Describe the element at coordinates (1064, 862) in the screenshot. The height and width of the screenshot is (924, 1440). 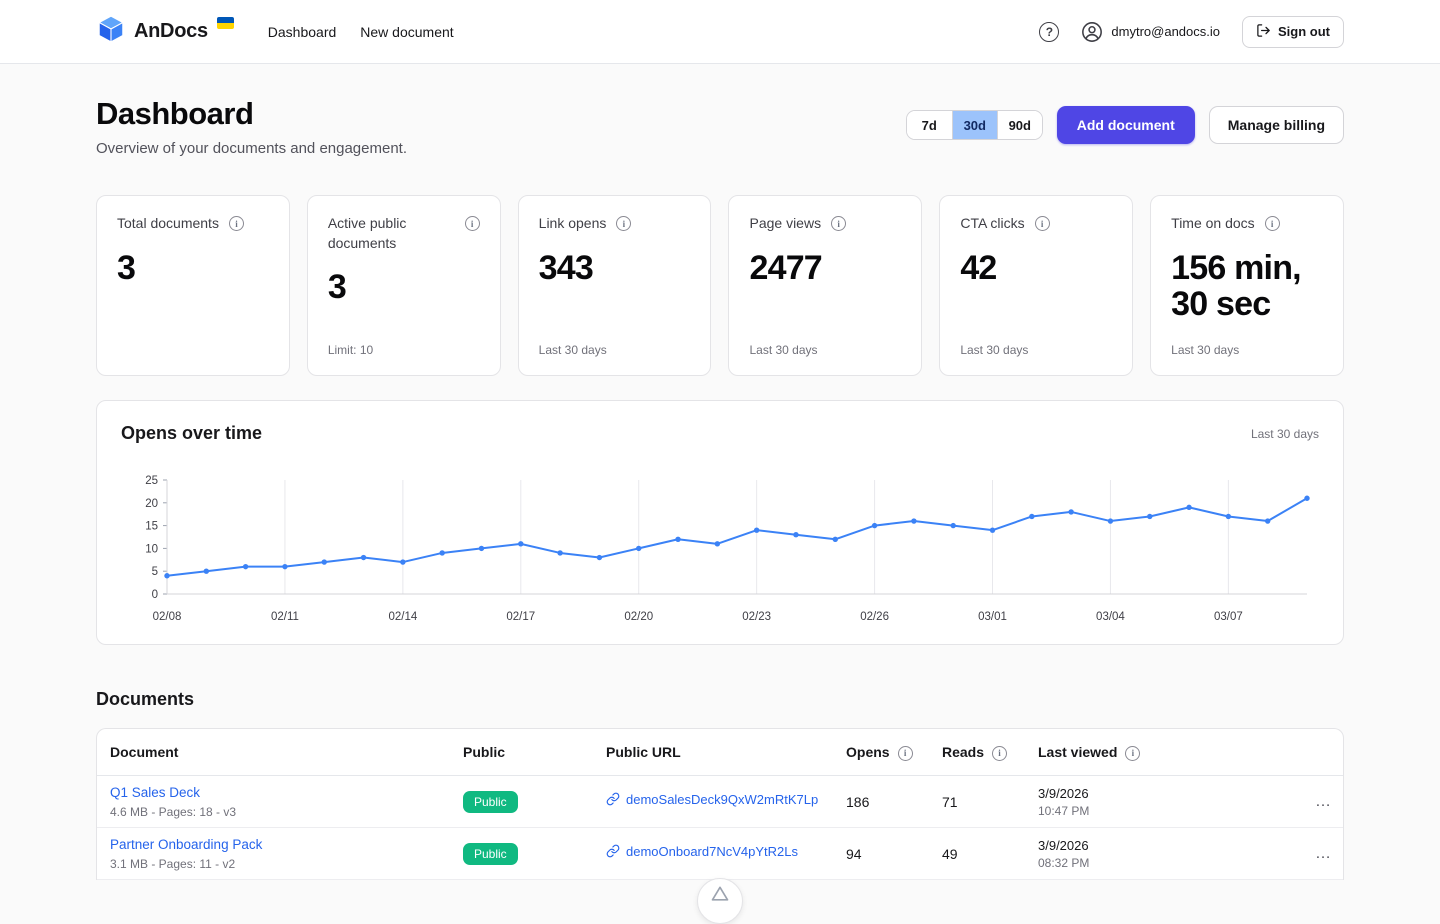
I see `last-viewed-time: 08:32 PM` at that location.